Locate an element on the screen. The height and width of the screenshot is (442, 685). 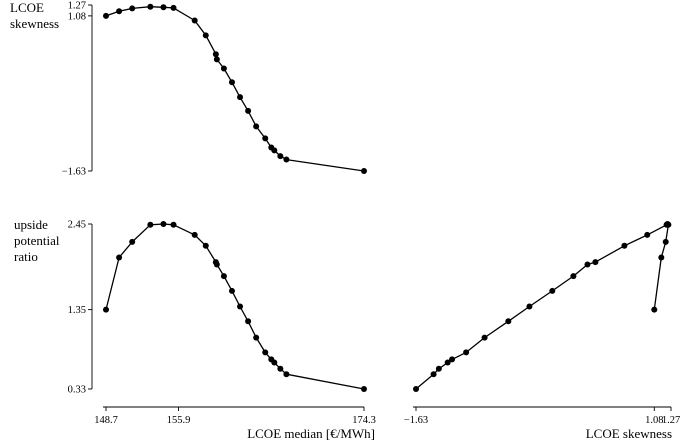
x-axis: 148.7 155.9 174.3 is located at coordinates (235, 416).